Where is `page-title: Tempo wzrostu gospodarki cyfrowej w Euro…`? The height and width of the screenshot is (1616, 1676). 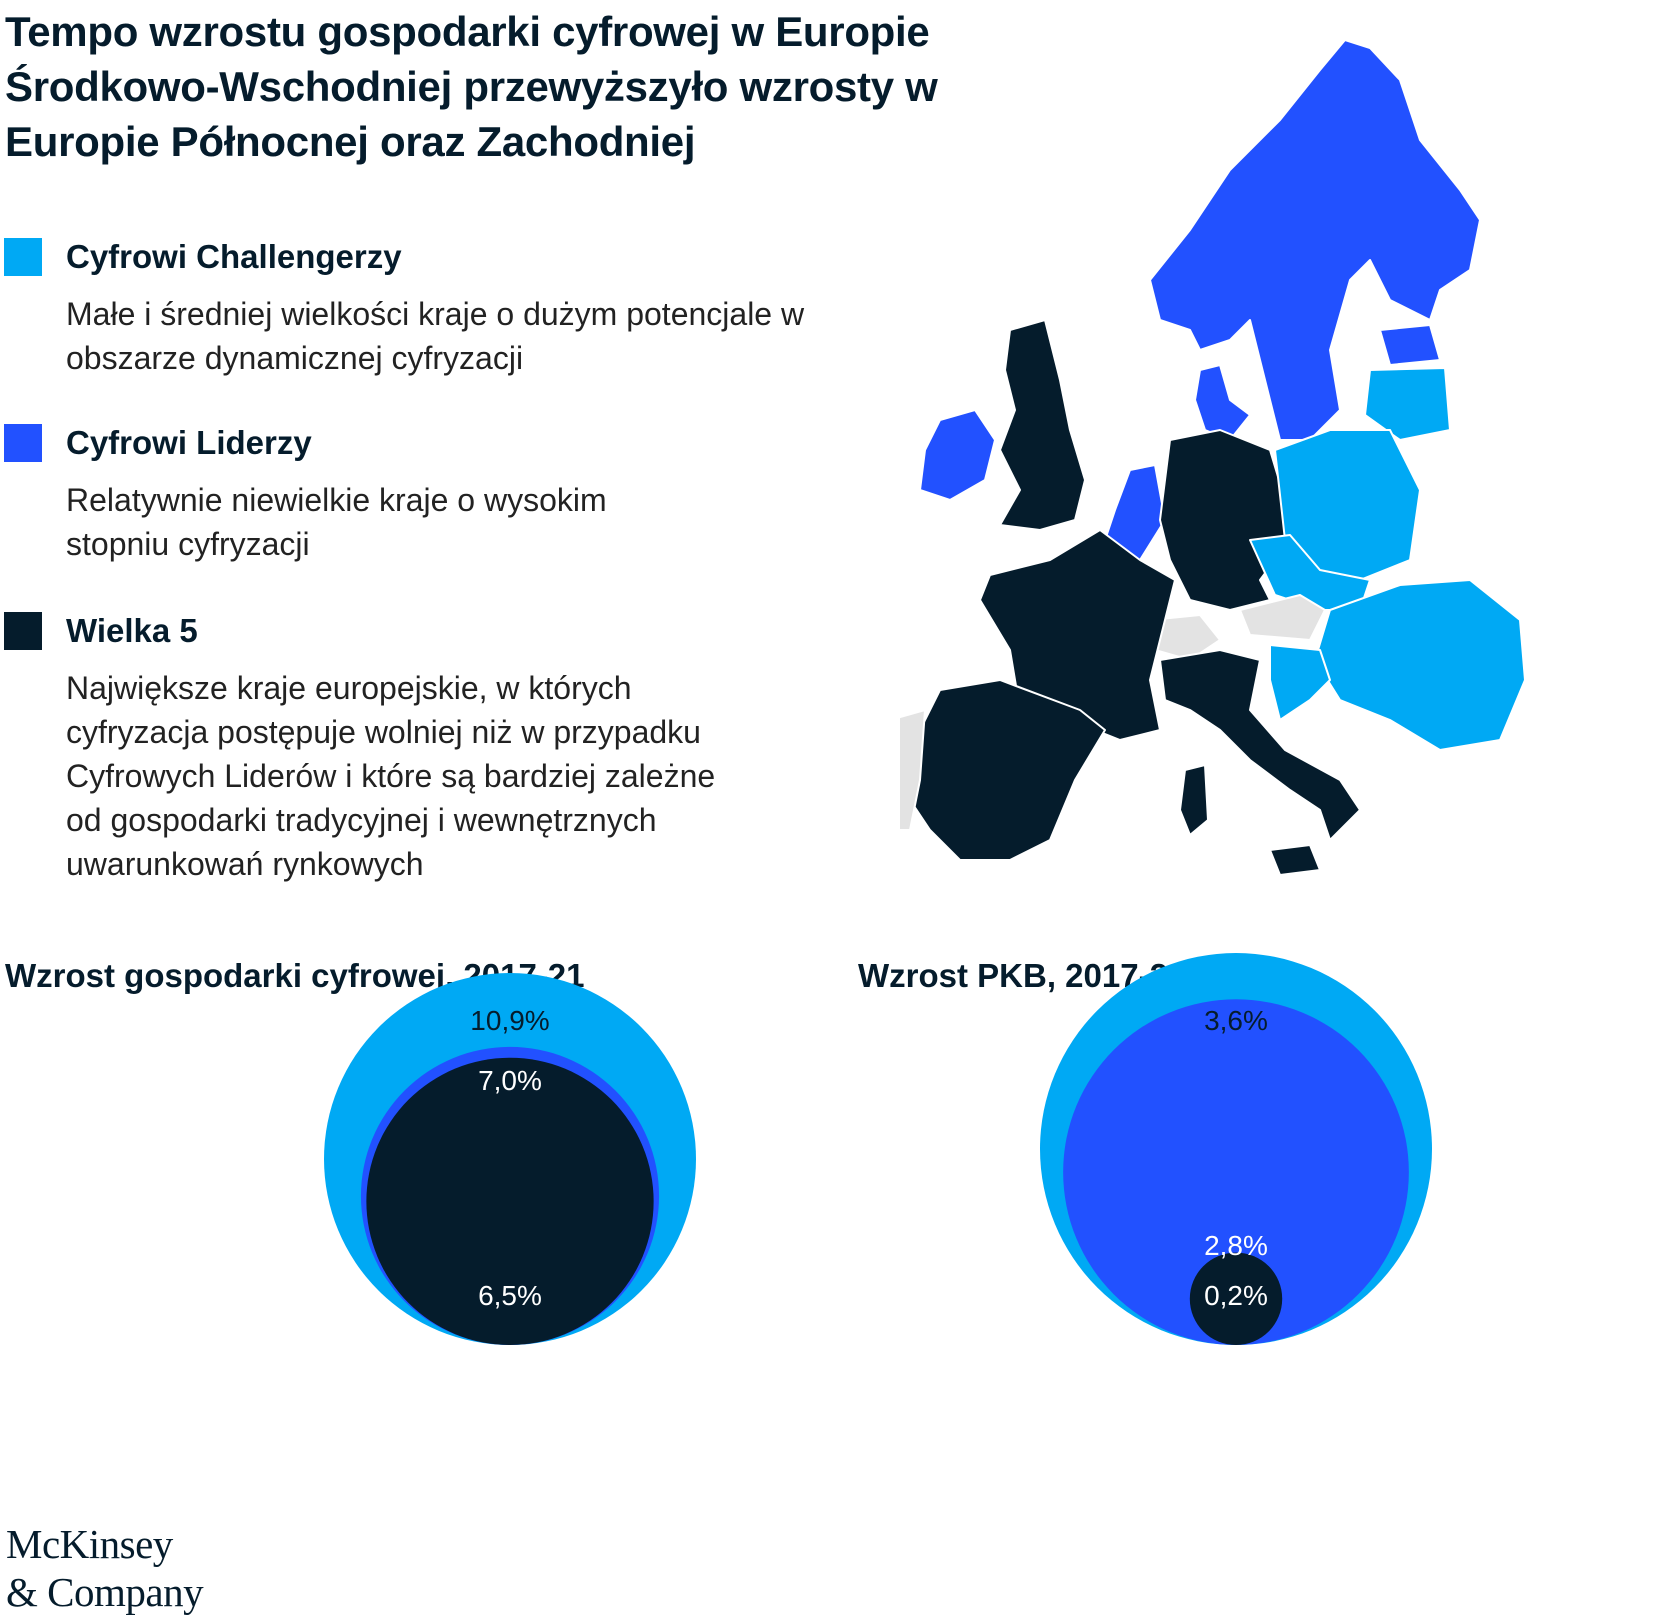 page-title: Tempo wzrostu gospodarki cyfrowej w Euro… is located at coordinates (471, 86).